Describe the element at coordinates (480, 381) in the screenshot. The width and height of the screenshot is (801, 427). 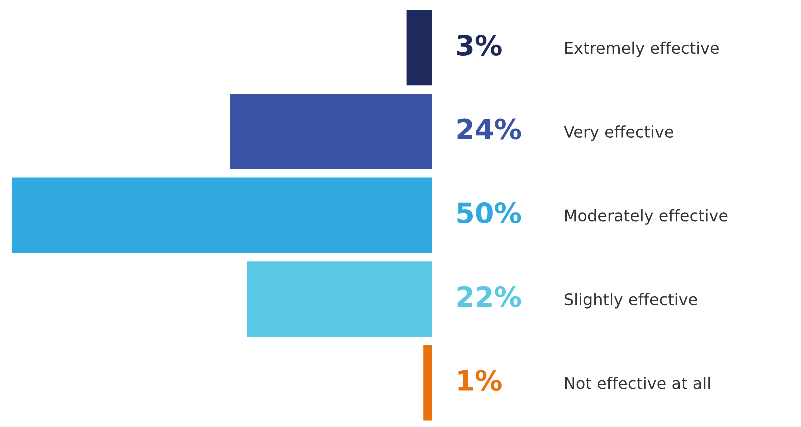
I see `data-label: 1%` at that location.